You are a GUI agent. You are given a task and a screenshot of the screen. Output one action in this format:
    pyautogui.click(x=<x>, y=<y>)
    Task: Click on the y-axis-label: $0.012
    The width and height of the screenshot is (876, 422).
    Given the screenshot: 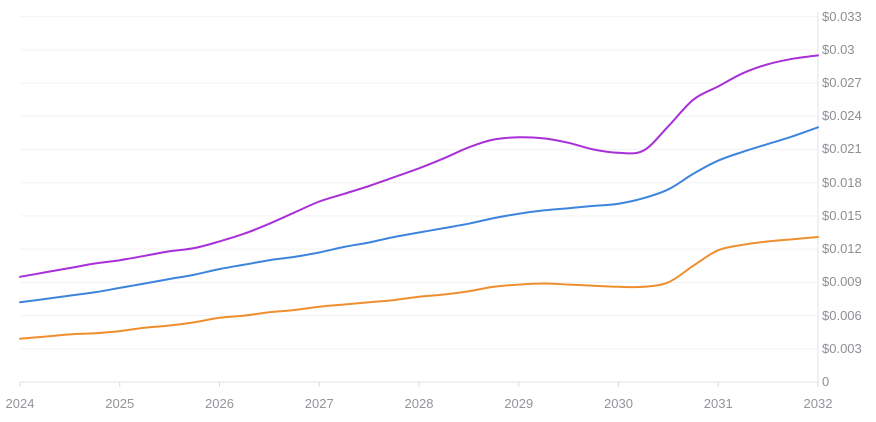 What is the action you would take?
    pyautogui.click(x=842, y=249)
    